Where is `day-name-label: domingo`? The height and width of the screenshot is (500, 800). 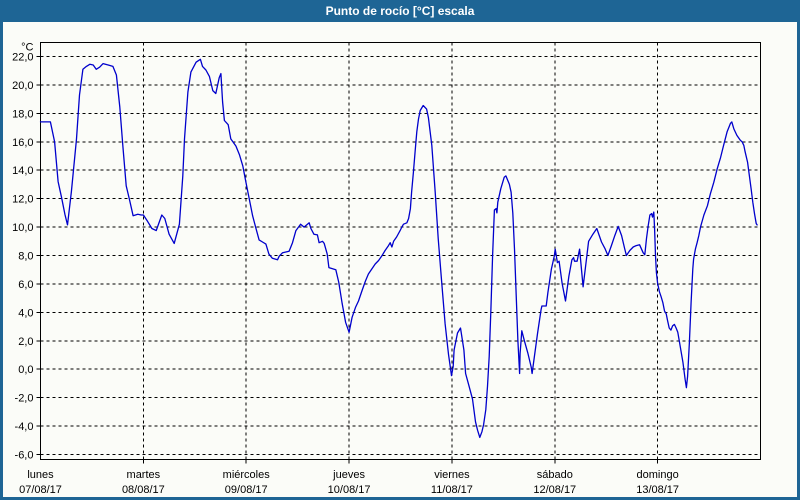
day-name-label: domingo is located at coordinates (658, 475).